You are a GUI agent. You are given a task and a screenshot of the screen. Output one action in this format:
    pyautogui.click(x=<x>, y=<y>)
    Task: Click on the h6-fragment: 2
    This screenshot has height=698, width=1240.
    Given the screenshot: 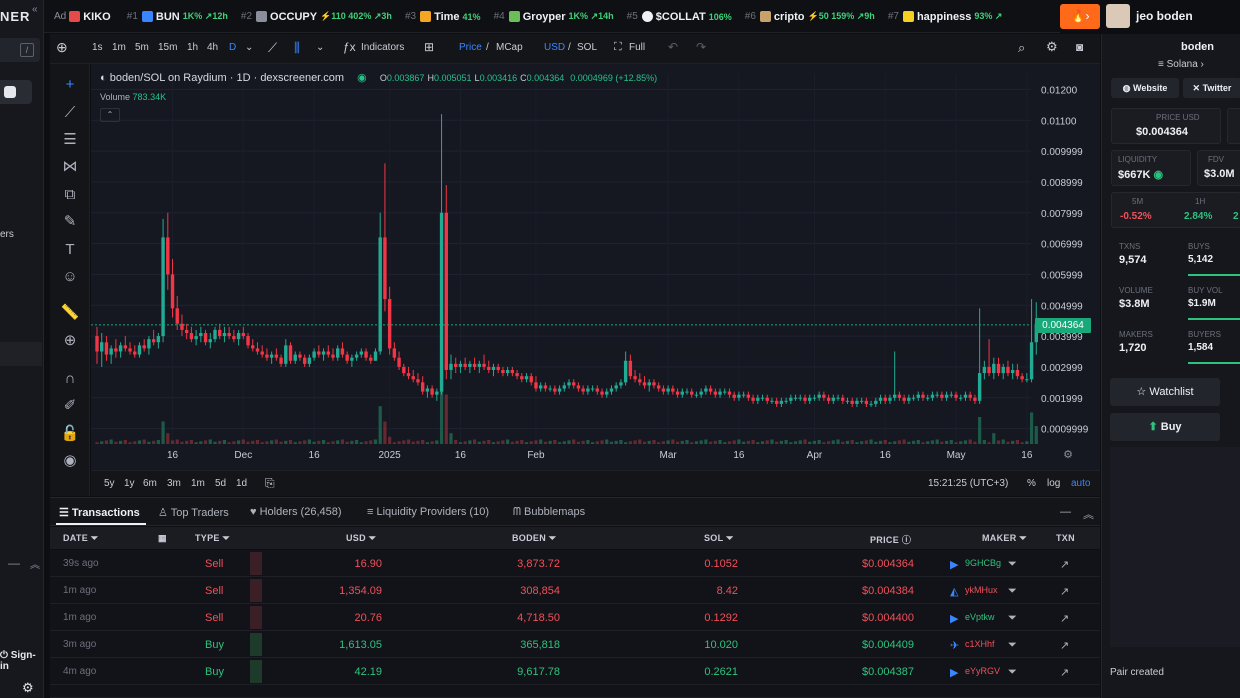 What is the action you would take?
    pyautogui.click(x=1236, y=216)
    